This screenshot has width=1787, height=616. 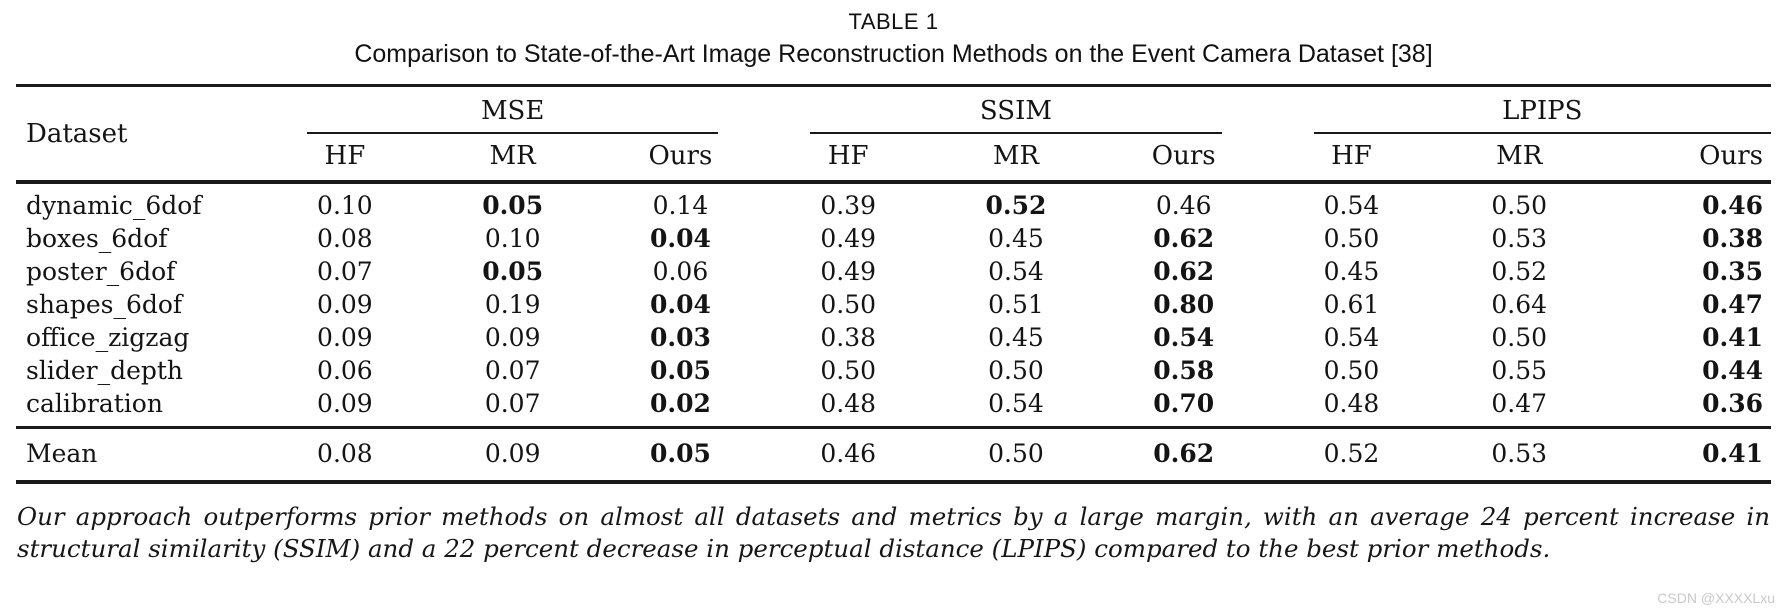 I want to click on group-header-lpips: LPIPS, so click(x=1519, y=110).